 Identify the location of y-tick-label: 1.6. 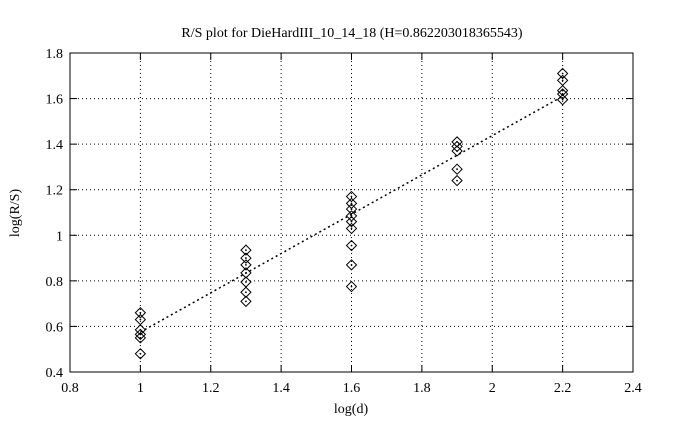
(55, 100).